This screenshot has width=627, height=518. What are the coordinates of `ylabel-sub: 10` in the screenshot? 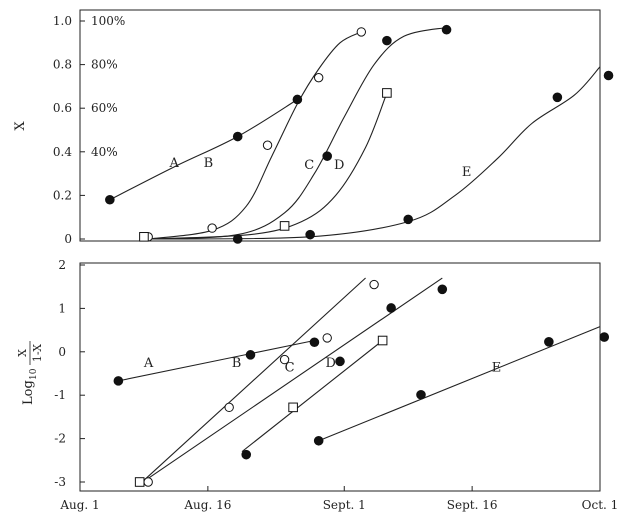 It's located at (34, 374).